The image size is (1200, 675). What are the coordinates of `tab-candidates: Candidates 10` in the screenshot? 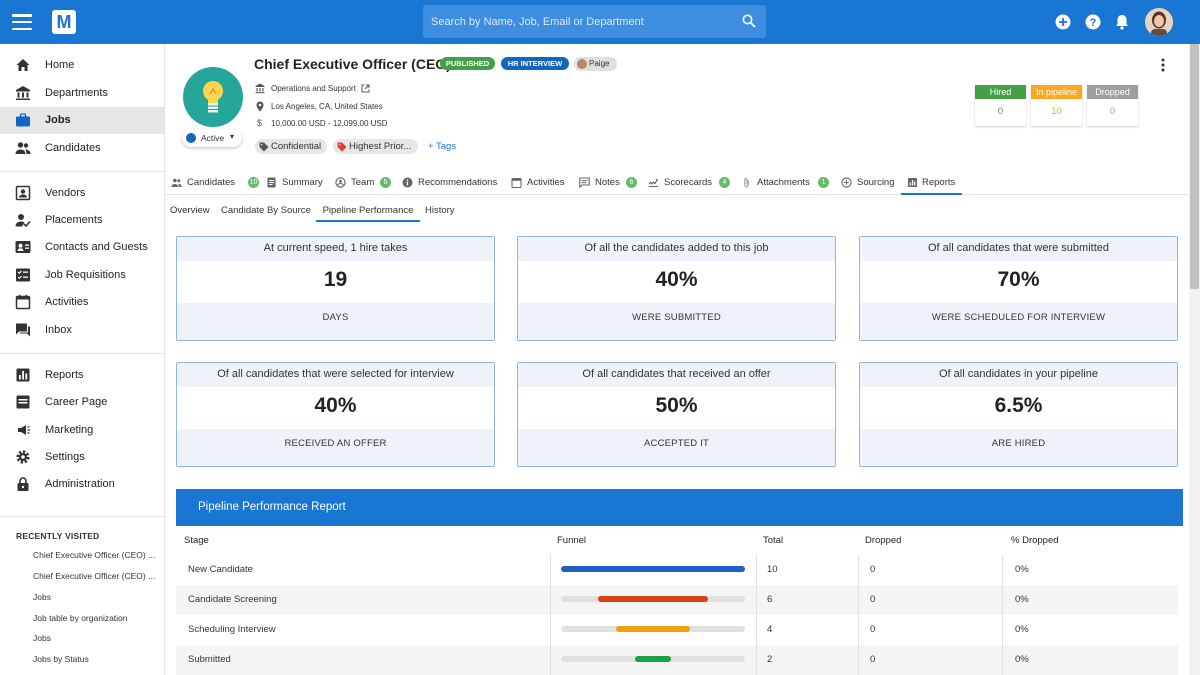 It's located at (217, 183).